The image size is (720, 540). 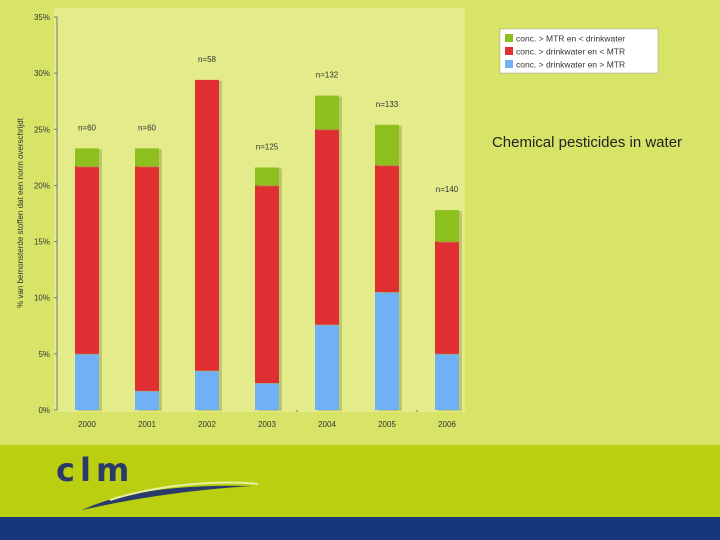 I want to click on legend-box, so click(x=579, y=51).